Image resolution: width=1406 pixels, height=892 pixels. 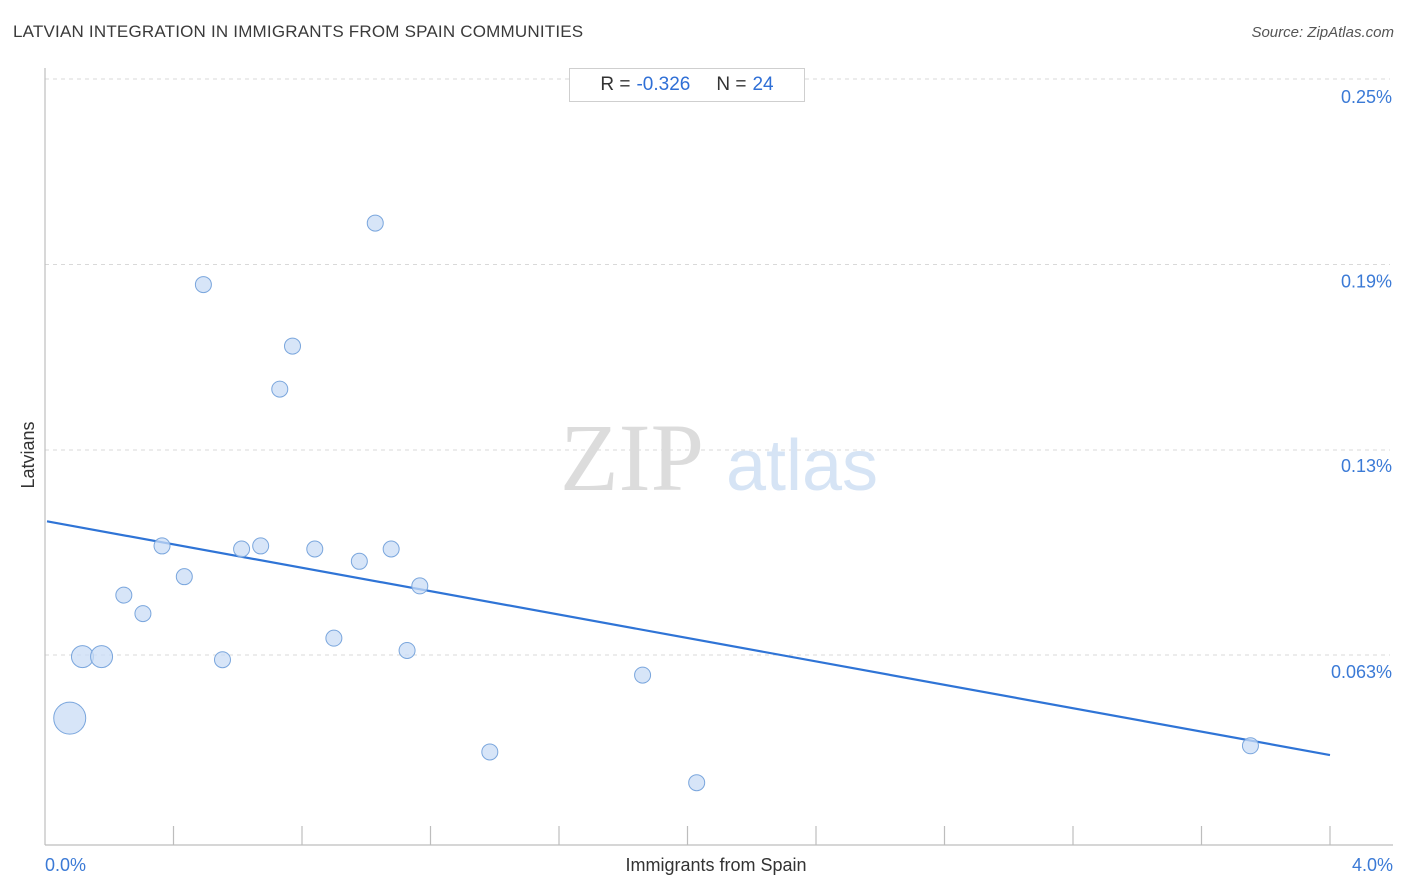 I want to click on x-tick-label: 4.0%, so click(x=1372, y=865).